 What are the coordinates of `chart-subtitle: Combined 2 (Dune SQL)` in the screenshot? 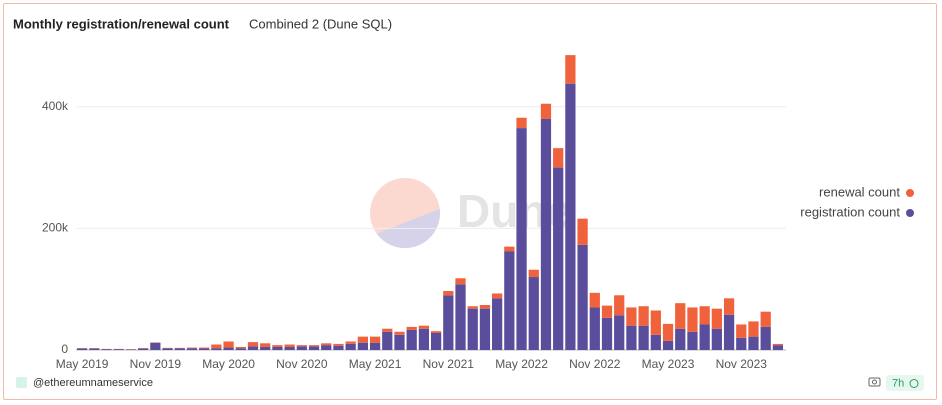 It's located at (320, 23).